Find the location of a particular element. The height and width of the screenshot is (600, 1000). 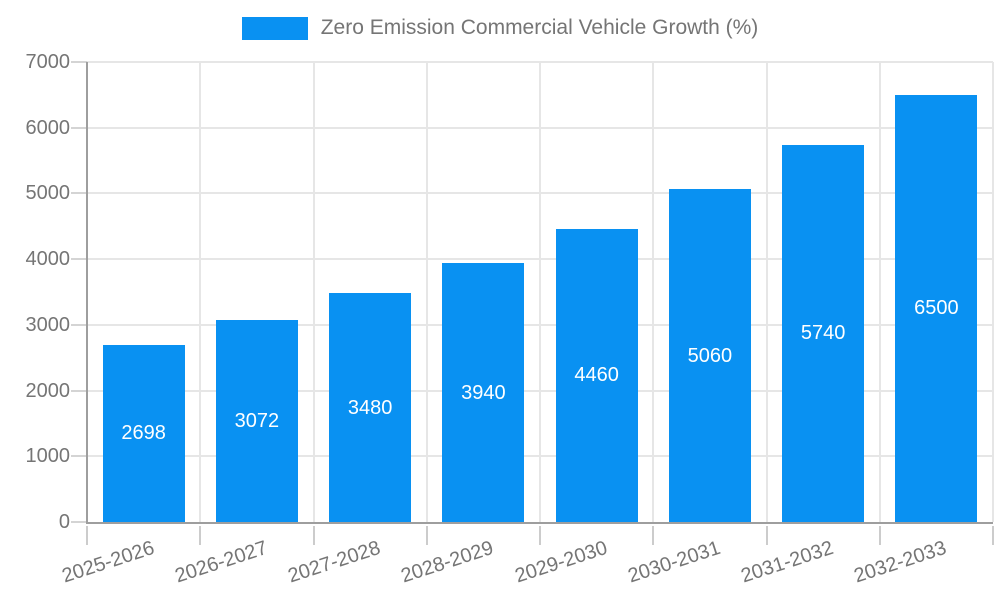

bar-value-label: 5060 is located at coordinates (710, 355).